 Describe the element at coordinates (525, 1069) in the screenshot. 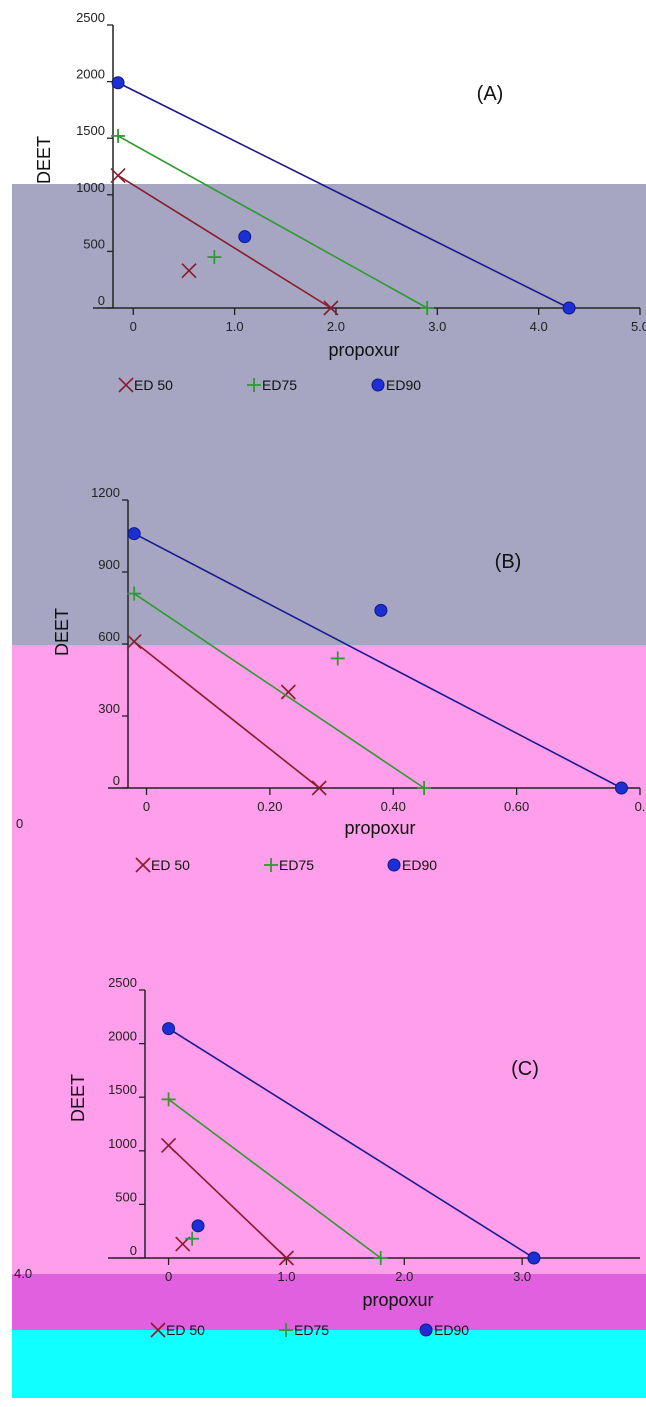

I see `panel-c-label: (C)` at that location.